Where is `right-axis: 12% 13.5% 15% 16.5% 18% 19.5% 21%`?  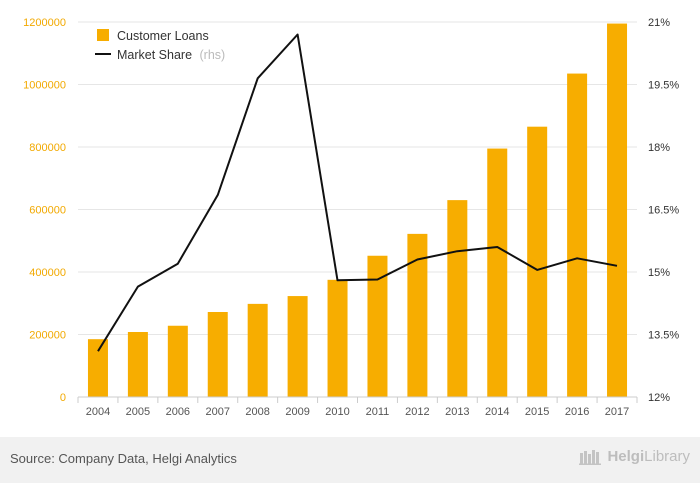 right-axis: 12% 13.5% 15% 16.5% 18% 19.5% 21% is located at coordinates (663, 210).